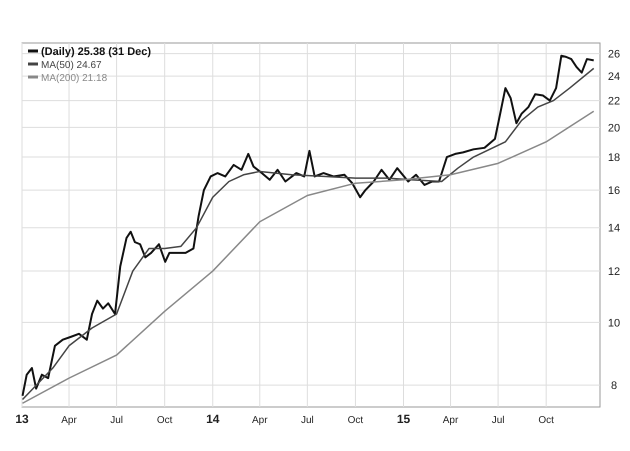  Describe the element at coordinates (614, 191) in the screenshot. I see `y-tick-label: 16` at that location.